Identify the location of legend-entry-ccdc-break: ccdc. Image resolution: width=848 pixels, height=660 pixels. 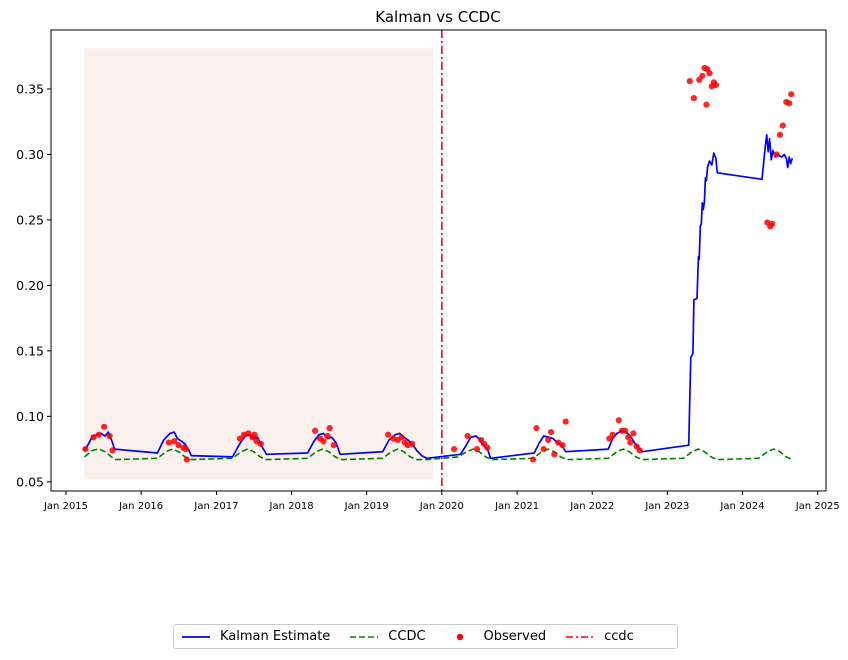
(600, 636).